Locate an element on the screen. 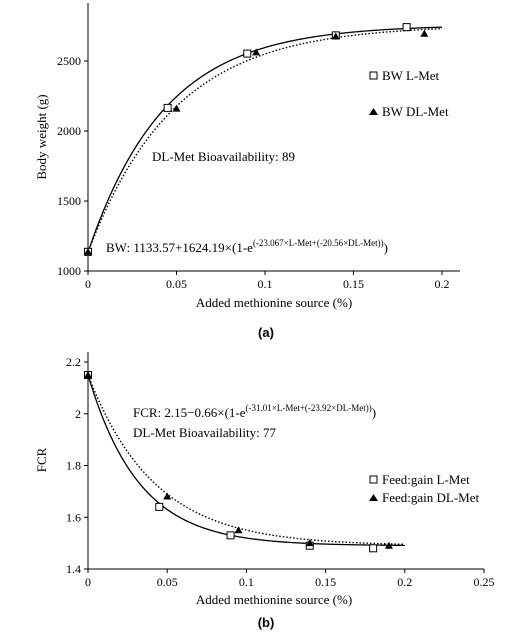 This screenshot has width=517, height=633. chart-a-equation-main: BW: 1133.57+1624.19×(1-e is located at coordinates (179, 247).